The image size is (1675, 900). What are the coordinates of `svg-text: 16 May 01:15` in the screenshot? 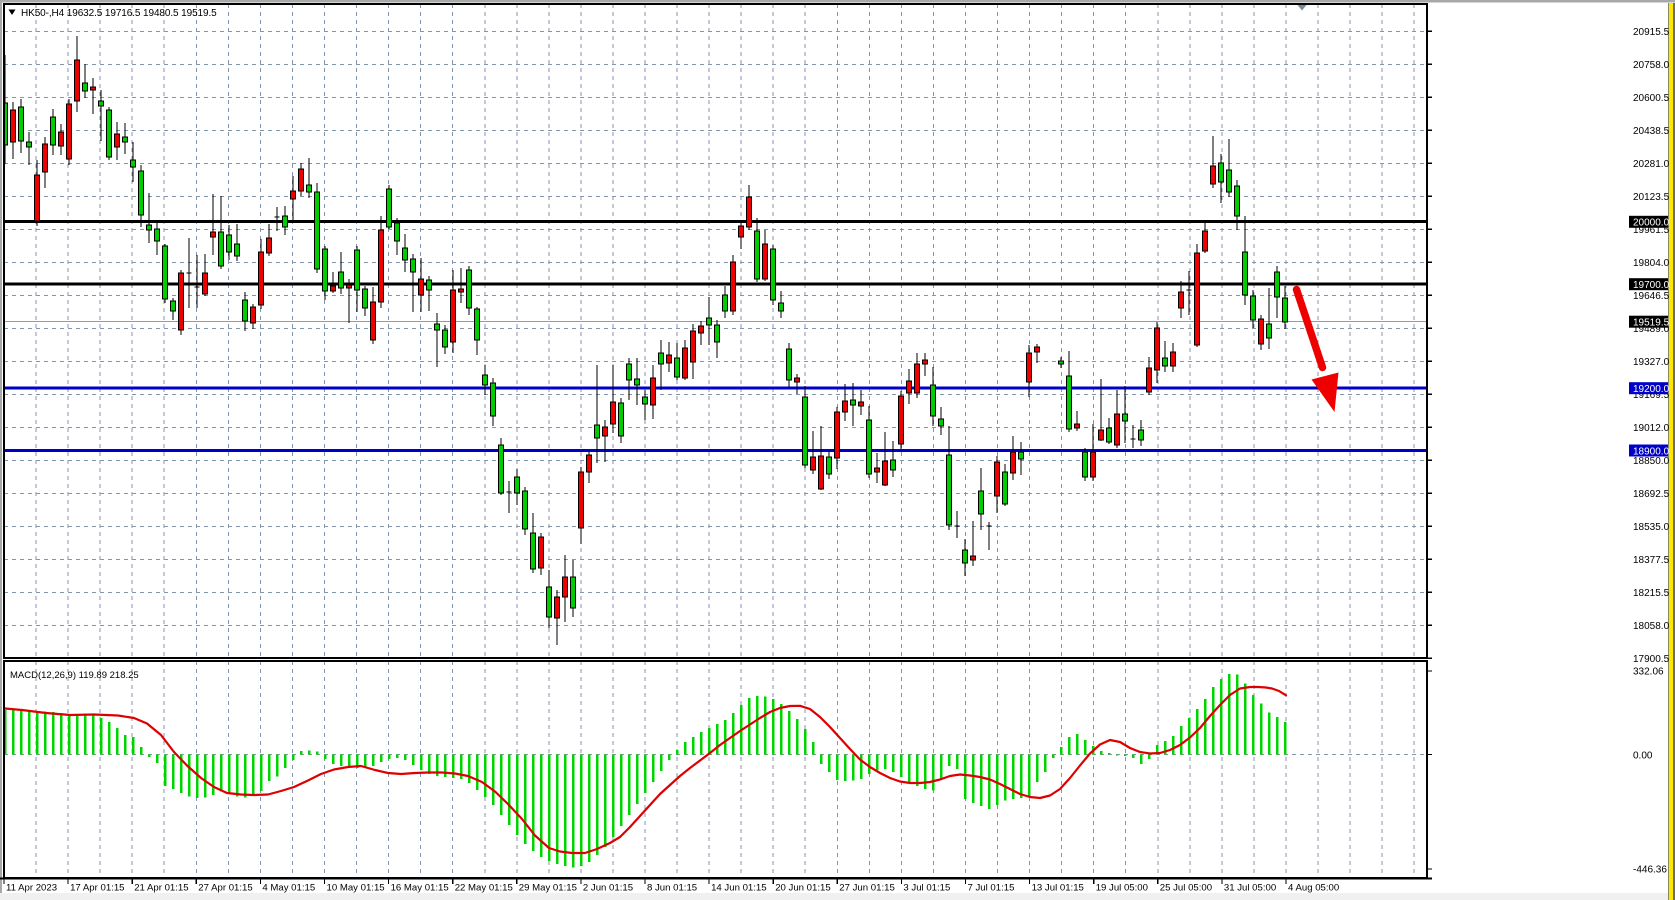 It's located at (420, 888).